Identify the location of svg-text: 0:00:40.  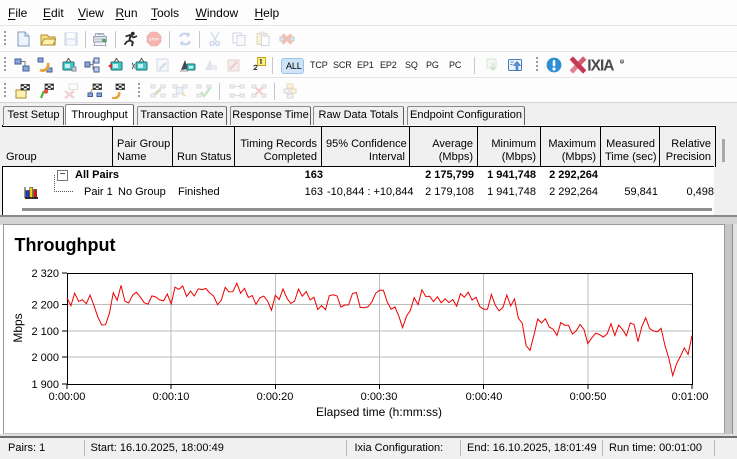
(484, 397).